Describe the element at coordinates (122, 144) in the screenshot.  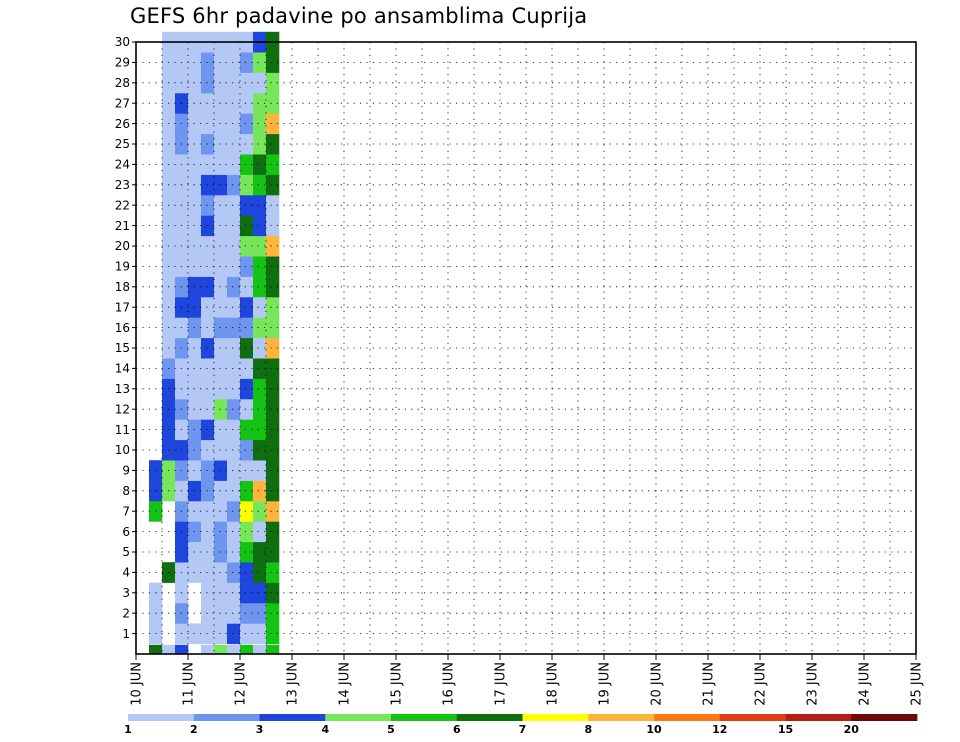
I see `y-tick-label: 25` at that location.